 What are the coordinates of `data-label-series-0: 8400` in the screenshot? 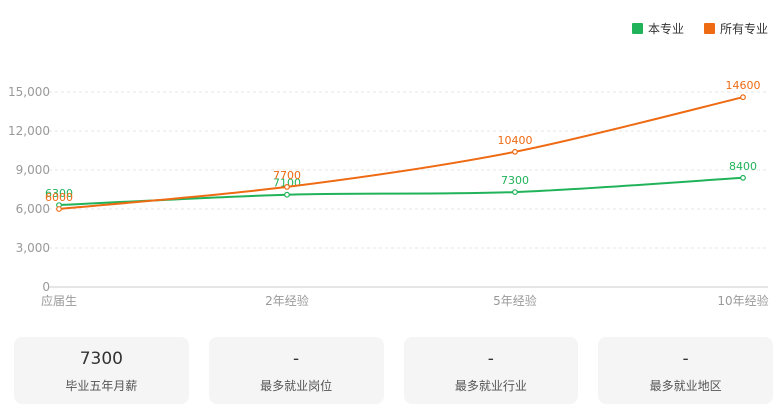 It's located at (743, 166).